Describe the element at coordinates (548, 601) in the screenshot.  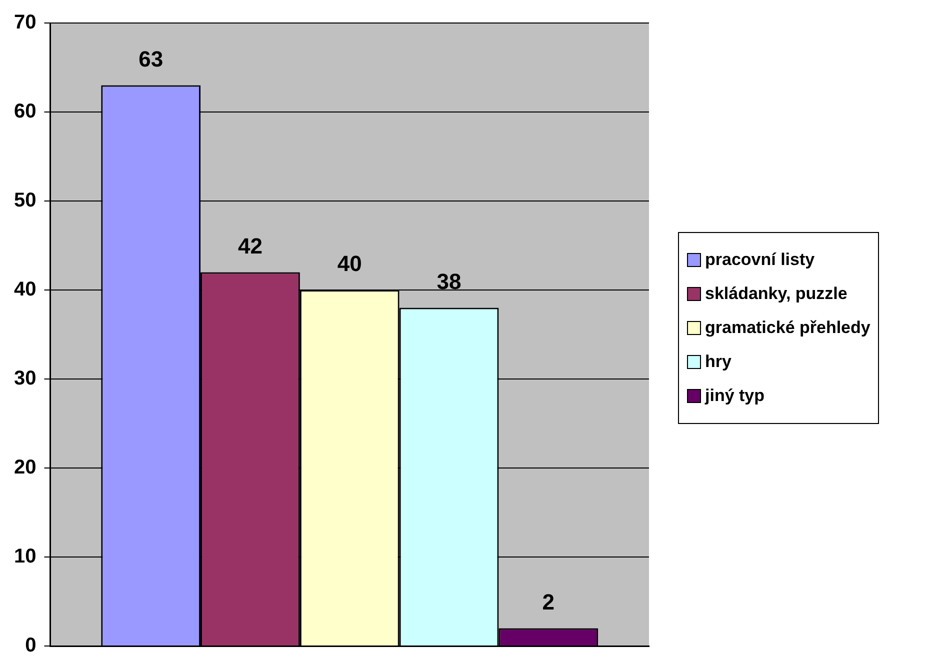
I see `data-label: 2` at that location.